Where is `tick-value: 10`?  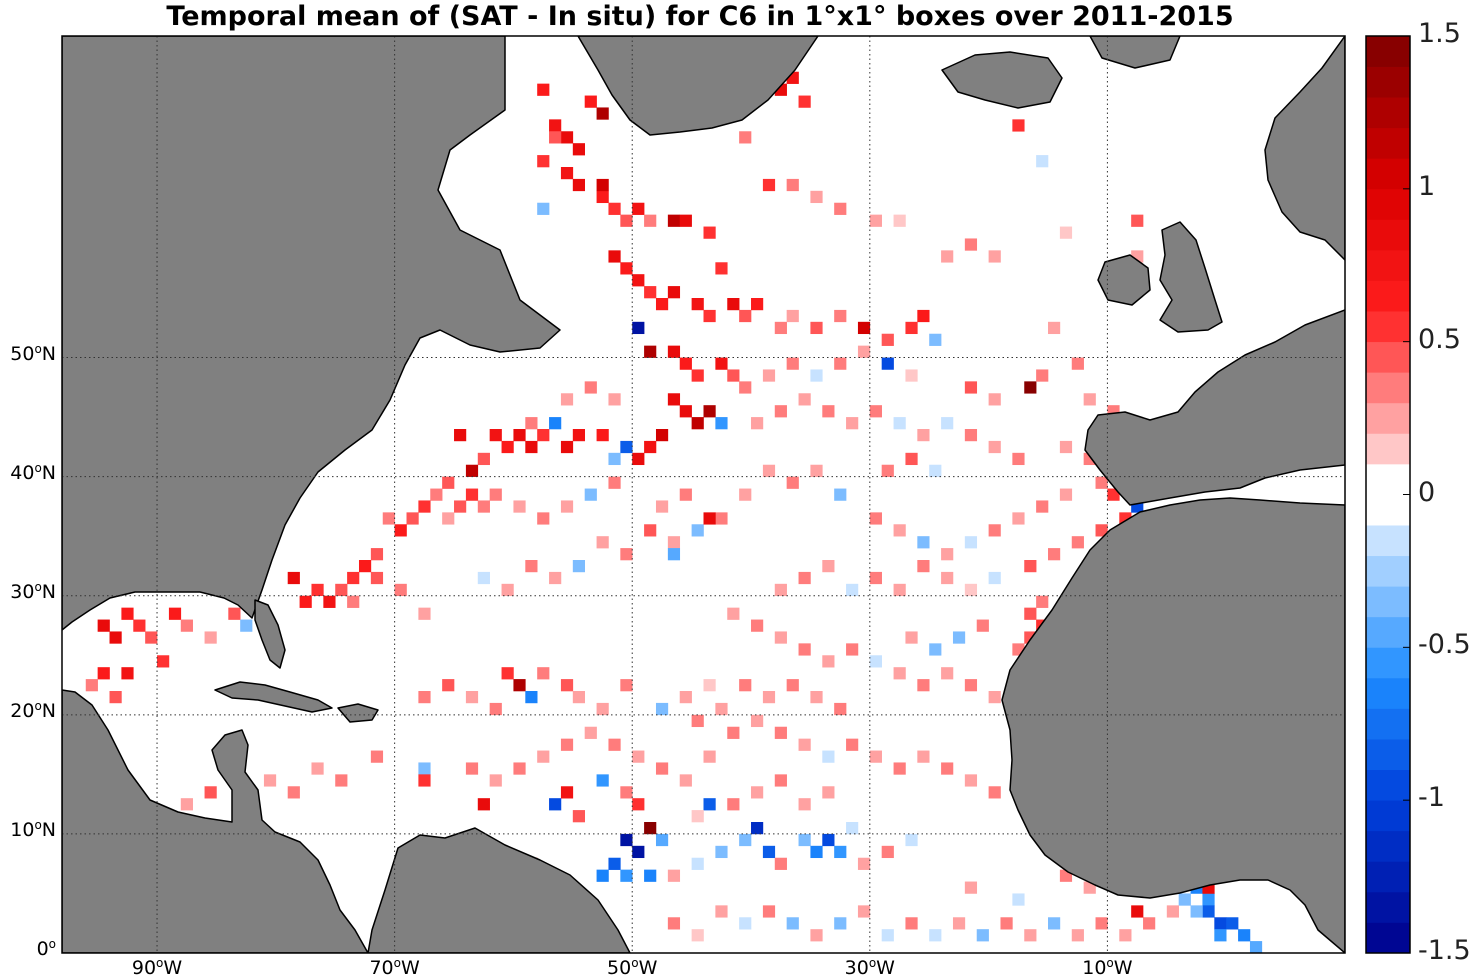 tick-value: 10 is located at coordinates (1094, 968).